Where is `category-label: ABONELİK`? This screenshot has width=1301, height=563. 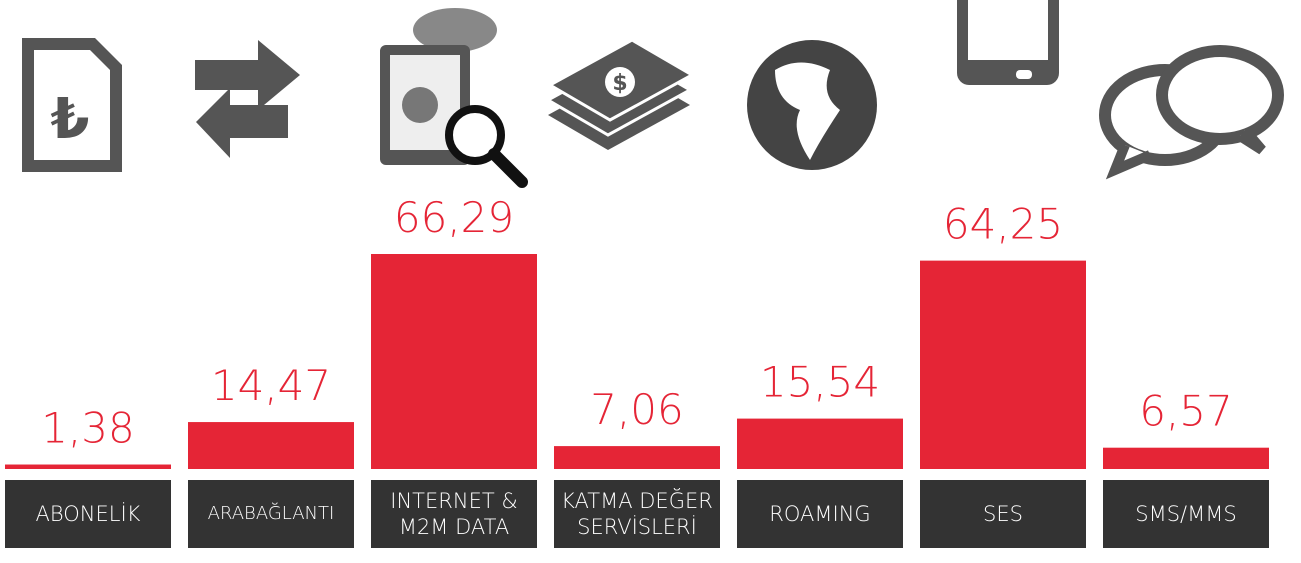
category-label: ABONELİK is located at coordinates (88, 514).